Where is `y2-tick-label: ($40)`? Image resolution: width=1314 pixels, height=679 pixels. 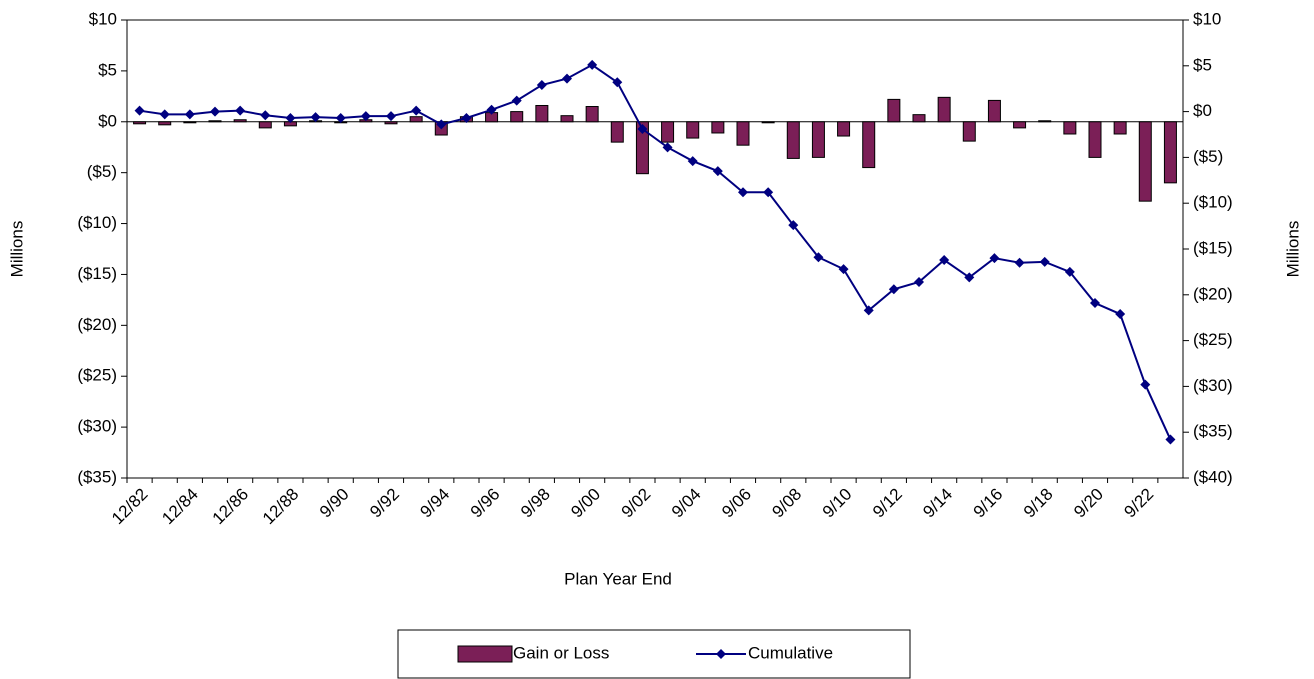
y2-tick-label: ($40) is located at coordinates (1213, 476).